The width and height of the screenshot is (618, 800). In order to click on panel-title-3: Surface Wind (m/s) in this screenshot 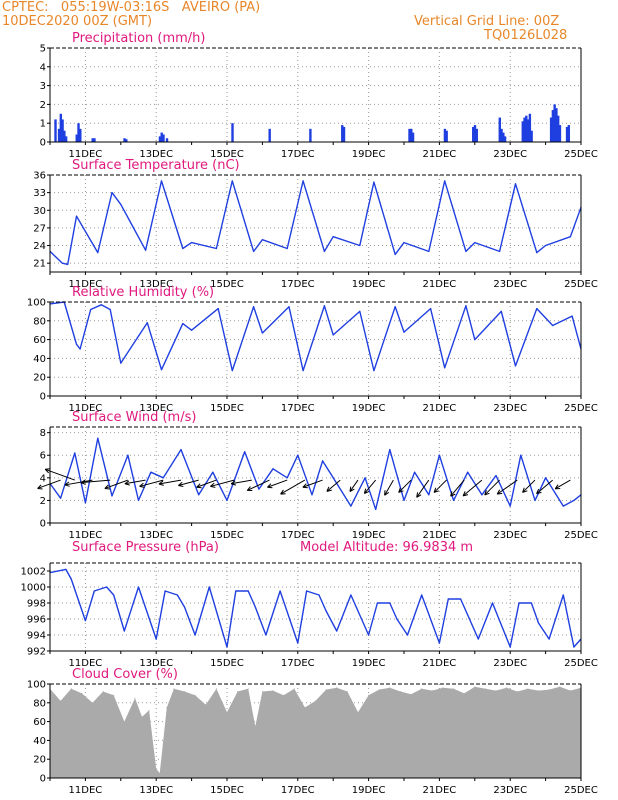, I will do `click(134, 417)`.